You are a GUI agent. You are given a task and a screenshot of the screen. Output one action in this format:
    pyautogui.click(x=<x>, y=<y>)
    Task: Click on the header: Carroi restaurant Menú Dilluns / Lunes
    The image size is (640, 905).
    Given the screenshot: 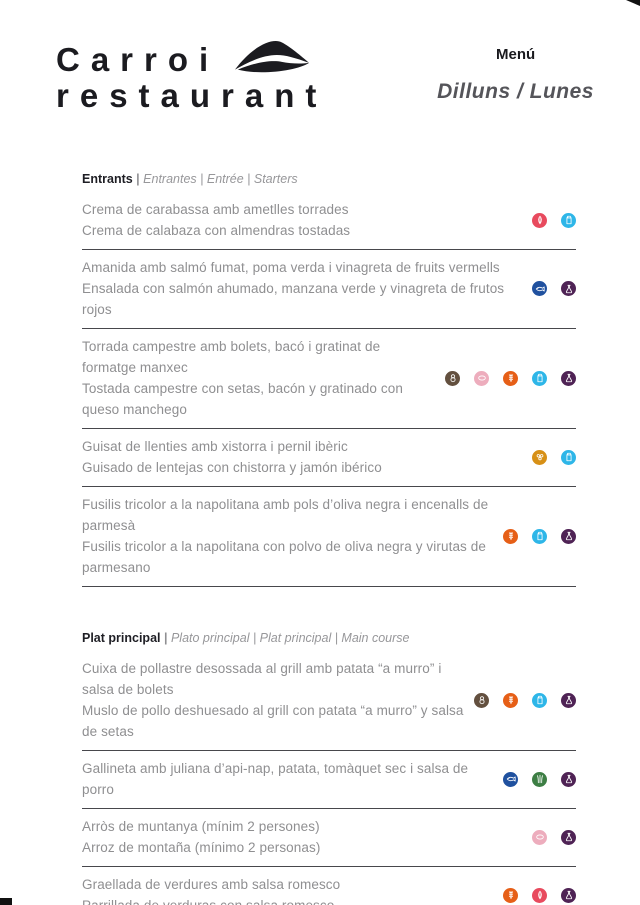 What is the action you would take?
    pyautogui.click(x=320, y=57)
    